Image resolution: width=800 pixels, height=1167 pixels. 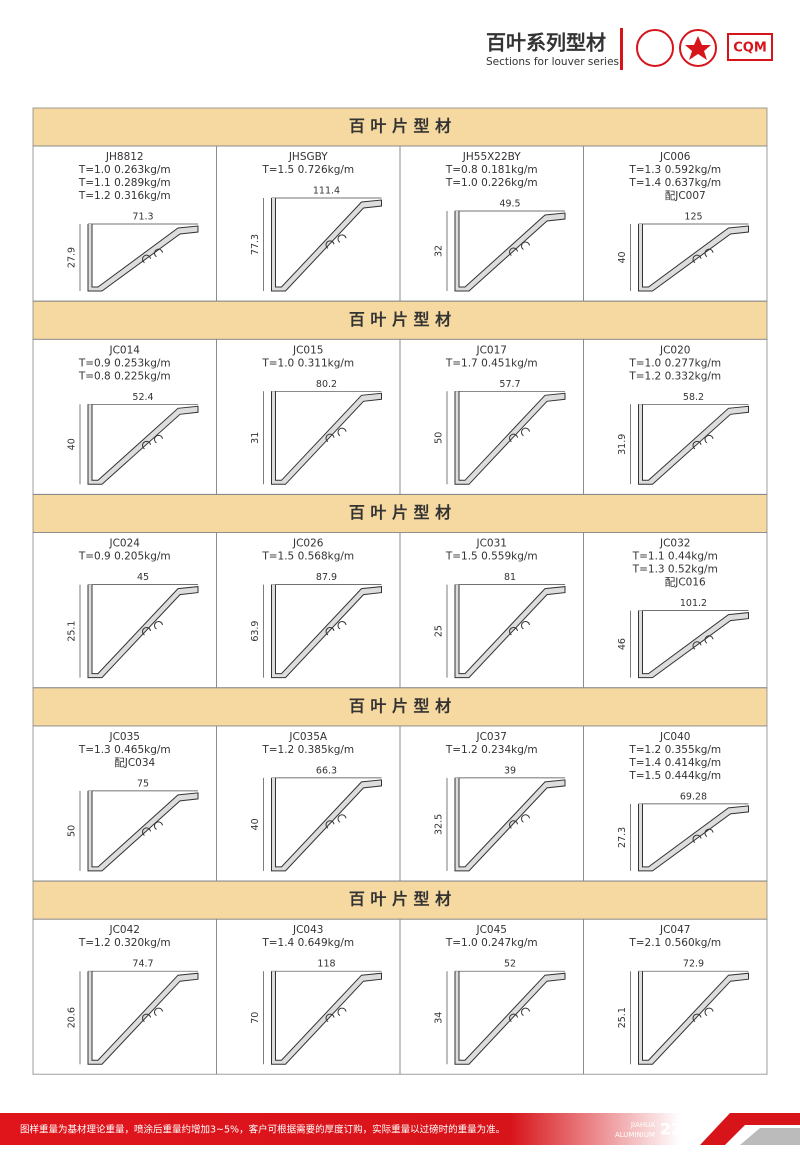 I want to click on width-dim: 87.9, so click(x=326, y=577).